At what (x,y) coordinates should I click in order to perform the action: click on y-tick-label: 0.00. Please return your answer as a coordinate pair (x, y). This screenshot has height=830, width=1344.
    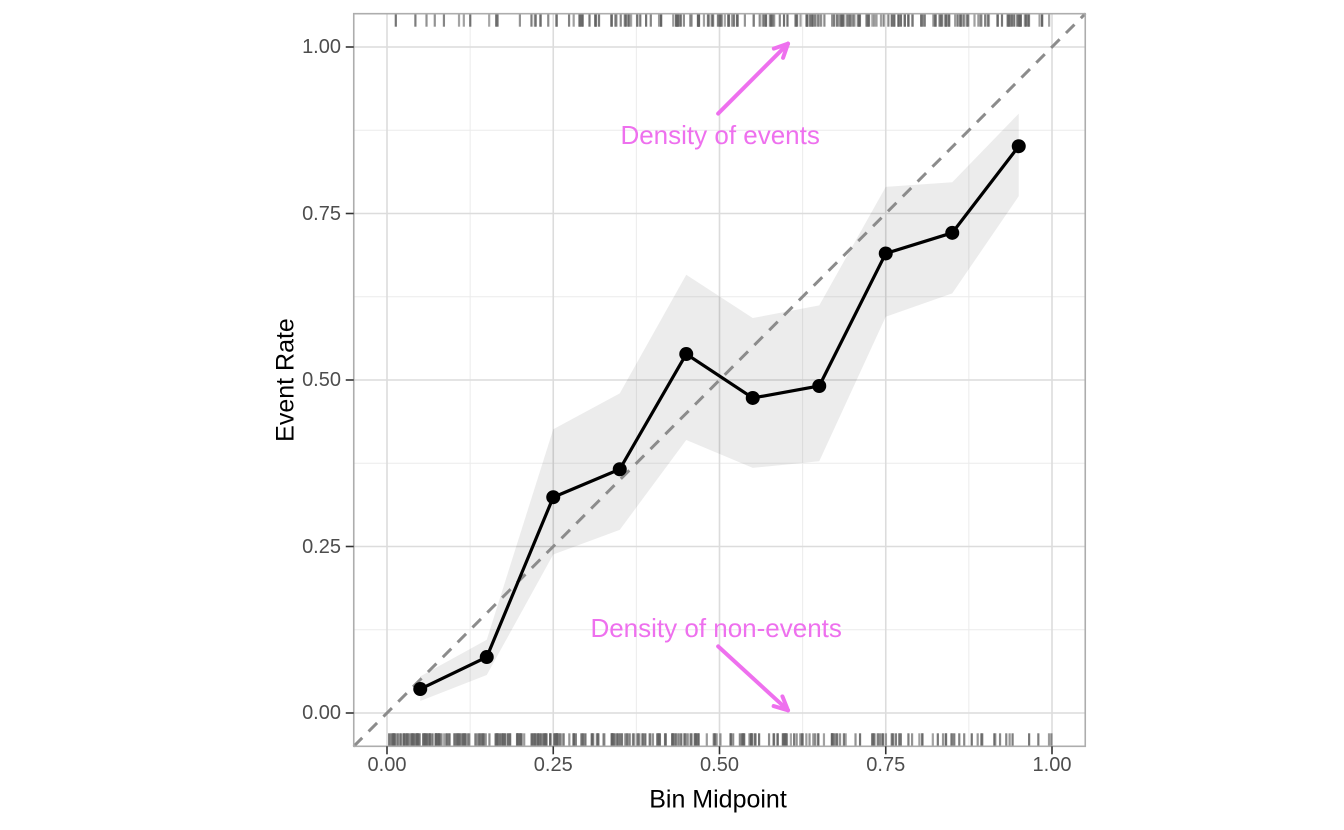
    Looking at the image, I should click on (321, 713).